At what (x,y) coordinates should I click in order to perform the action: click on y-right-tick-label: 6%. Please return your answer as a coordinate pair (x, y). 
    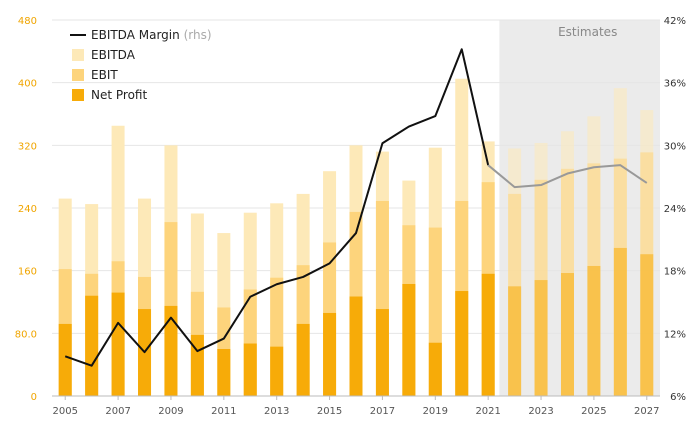
    Looking at the image, I should click on (678, 397).